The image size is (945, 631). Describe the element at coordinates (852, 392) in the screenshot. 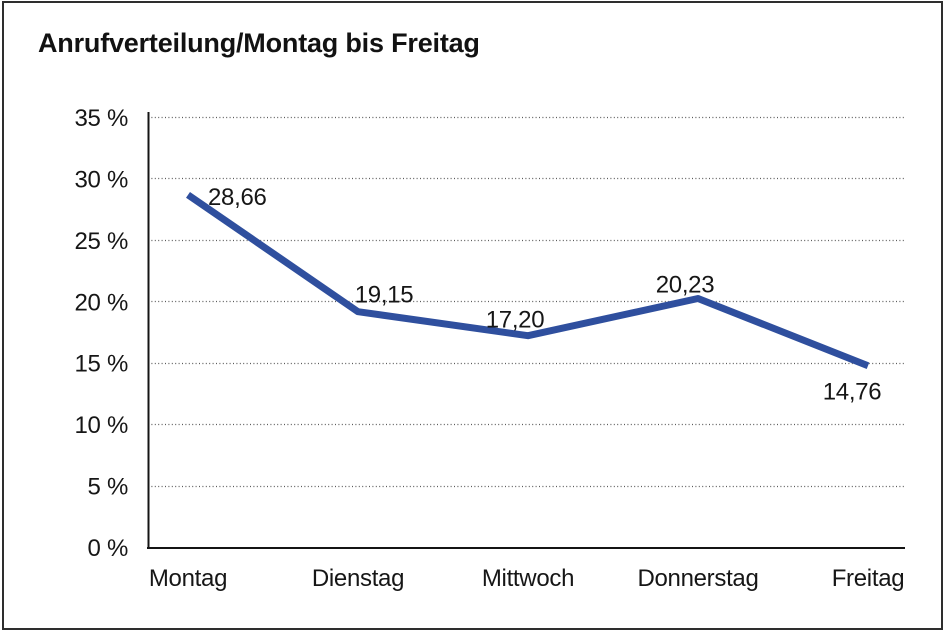

I see `data-point-label: 14,76` at that location.